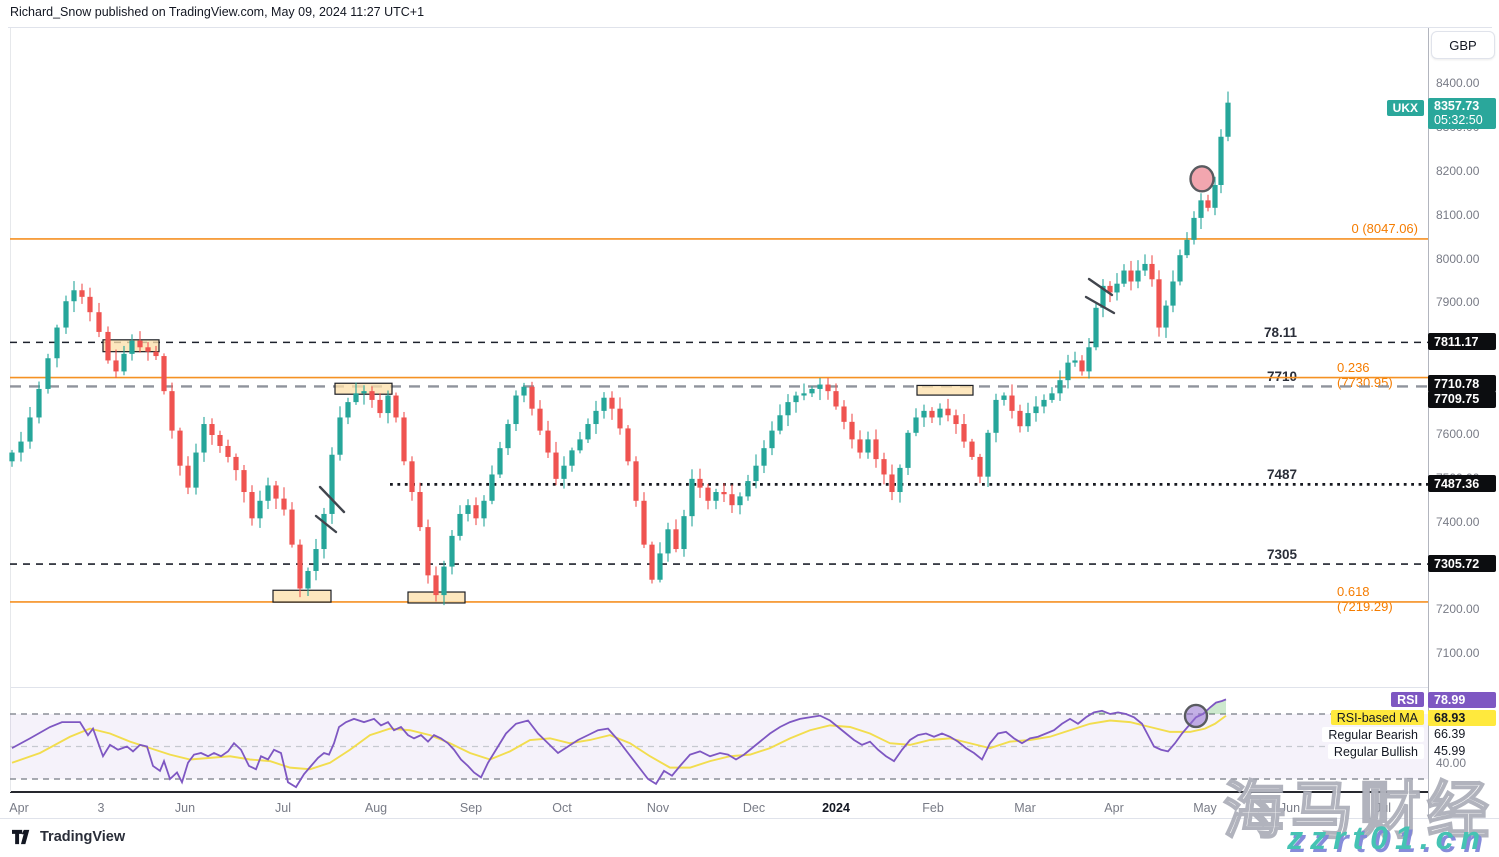 The height and width of the screenshot is (857, 1499). I want to click on time-axis-bottom-border, so click(749, 818).